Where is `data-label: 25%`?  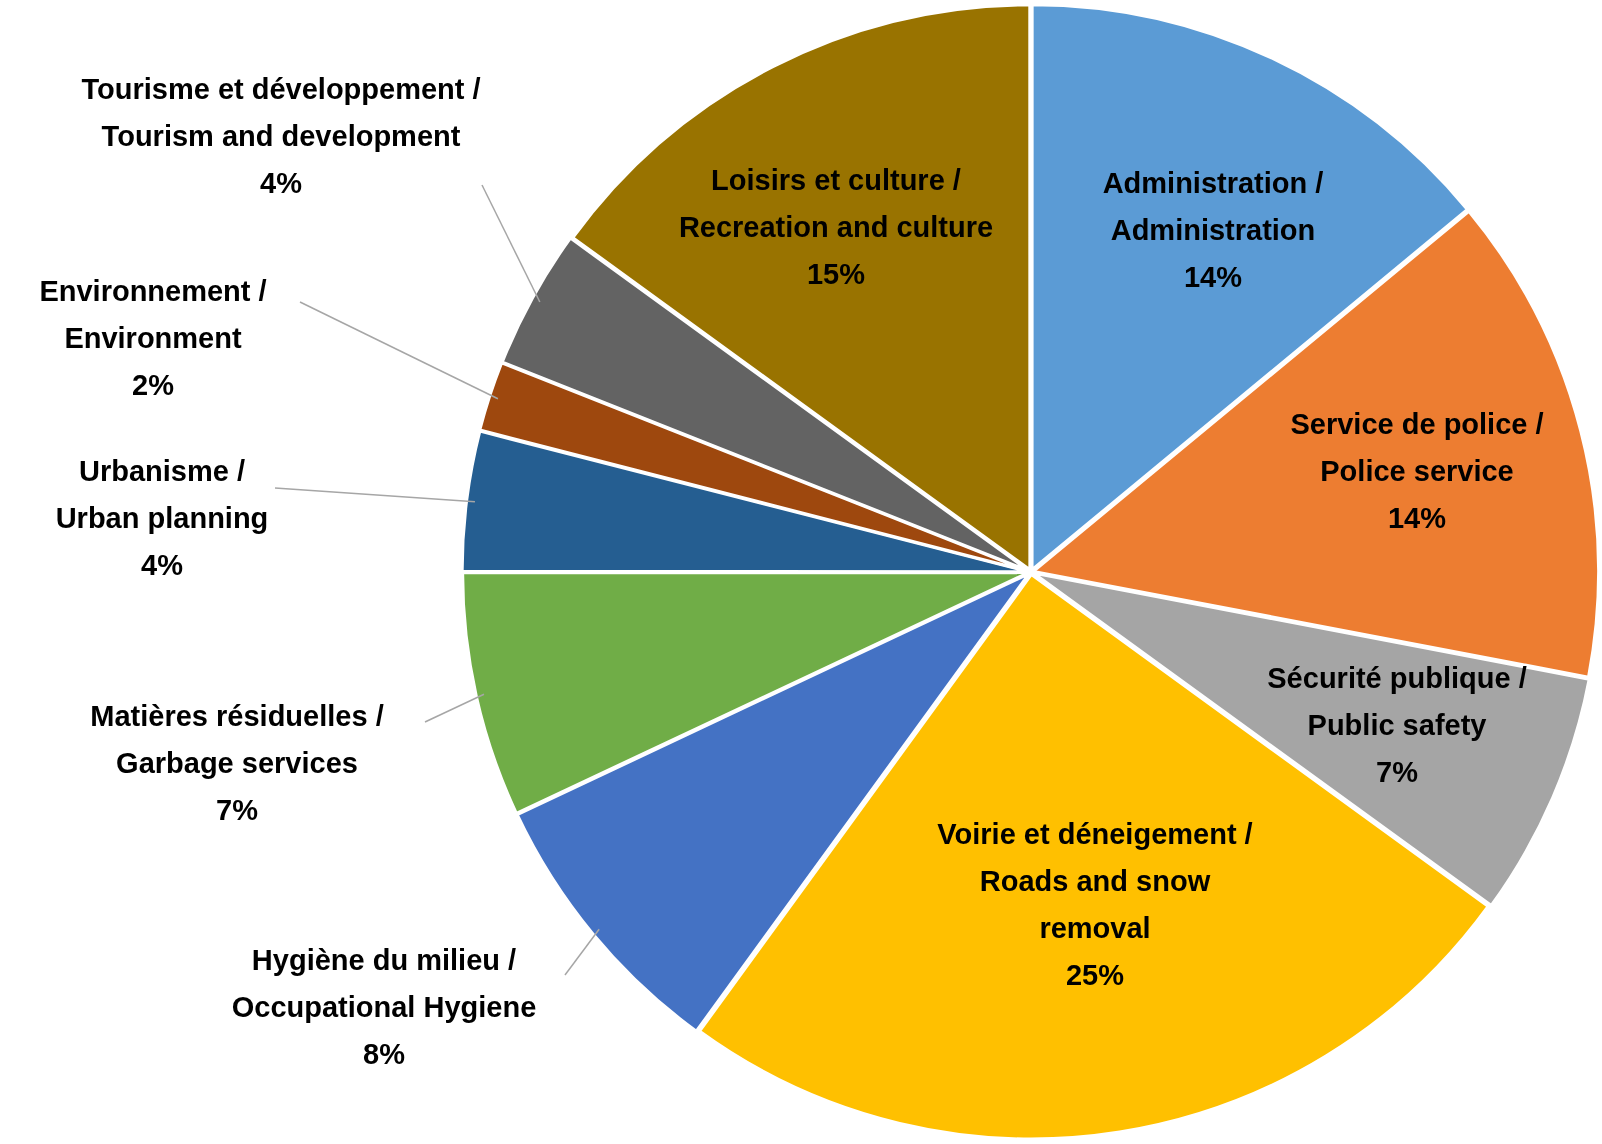
data-label: 25% is located at coordinates (1095, 974).